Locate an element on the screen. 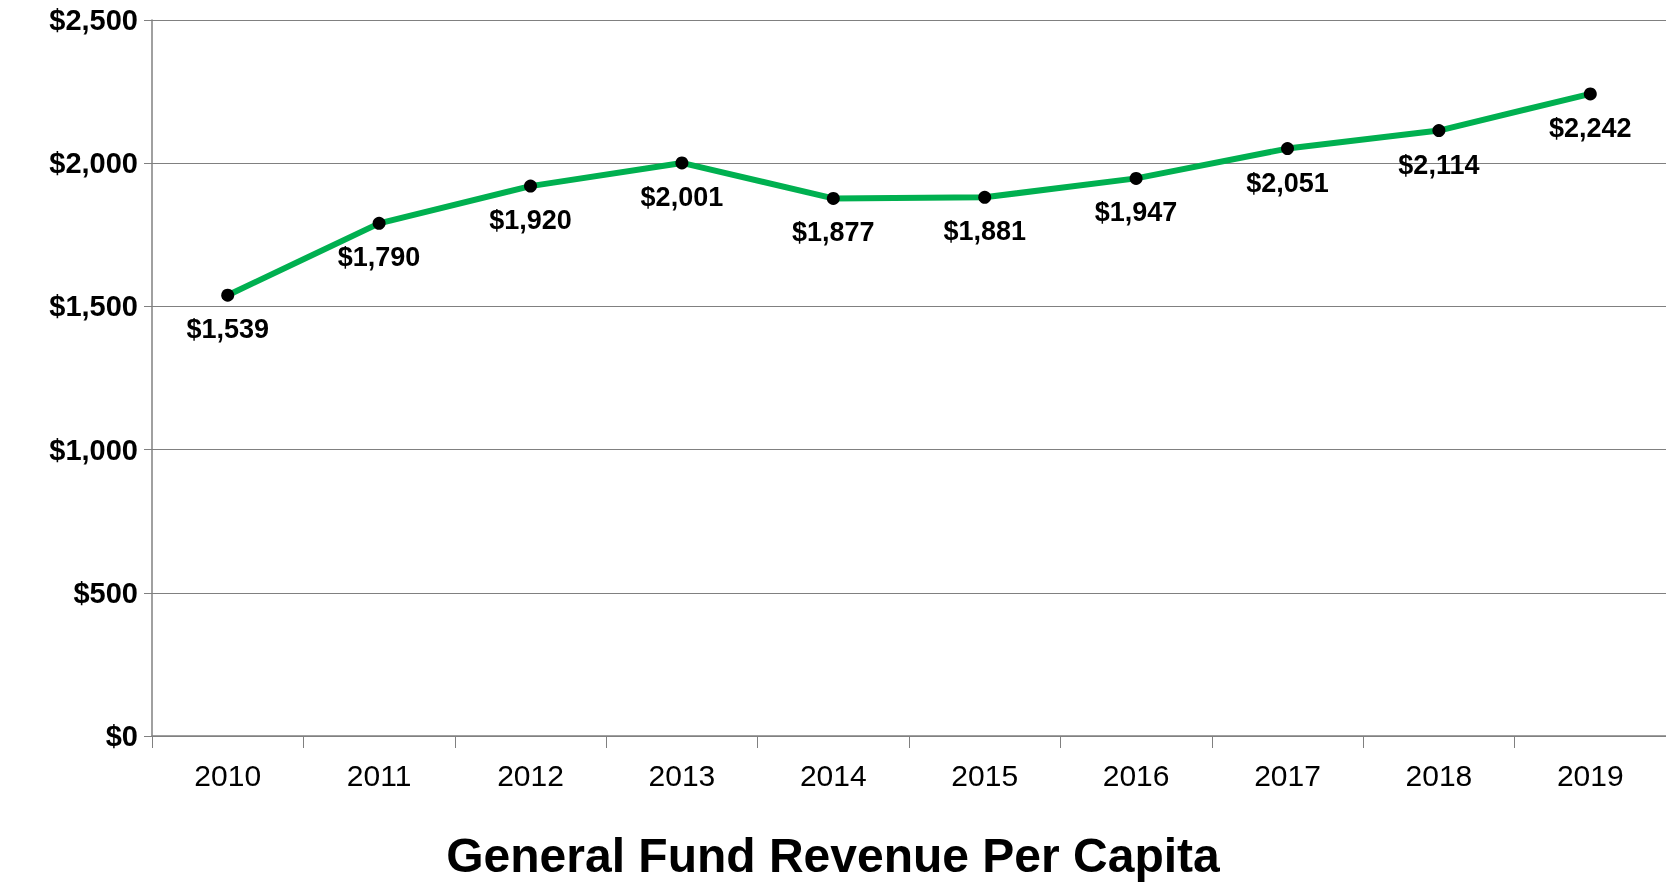 The image size is (1666, 886). x-tick-label: 2014 is located at coordinates (833, 775).